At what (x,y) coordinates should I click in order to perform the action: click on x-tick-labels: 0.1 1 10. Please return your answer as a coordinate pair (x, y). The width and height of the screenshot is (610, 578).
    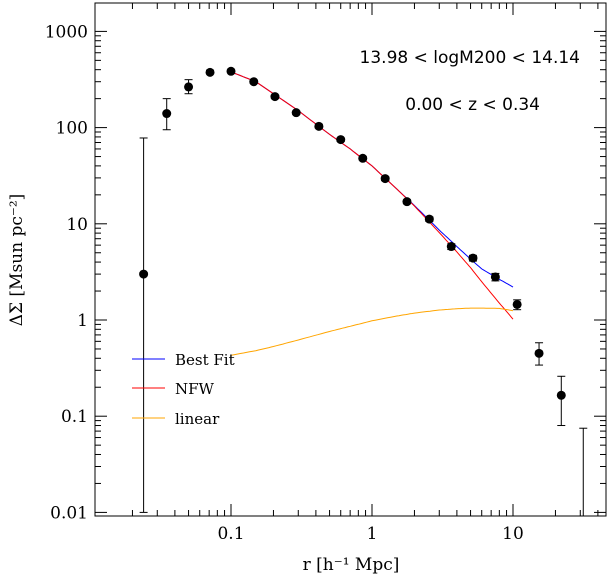
    Looking at the image, I should click on (370, 534).